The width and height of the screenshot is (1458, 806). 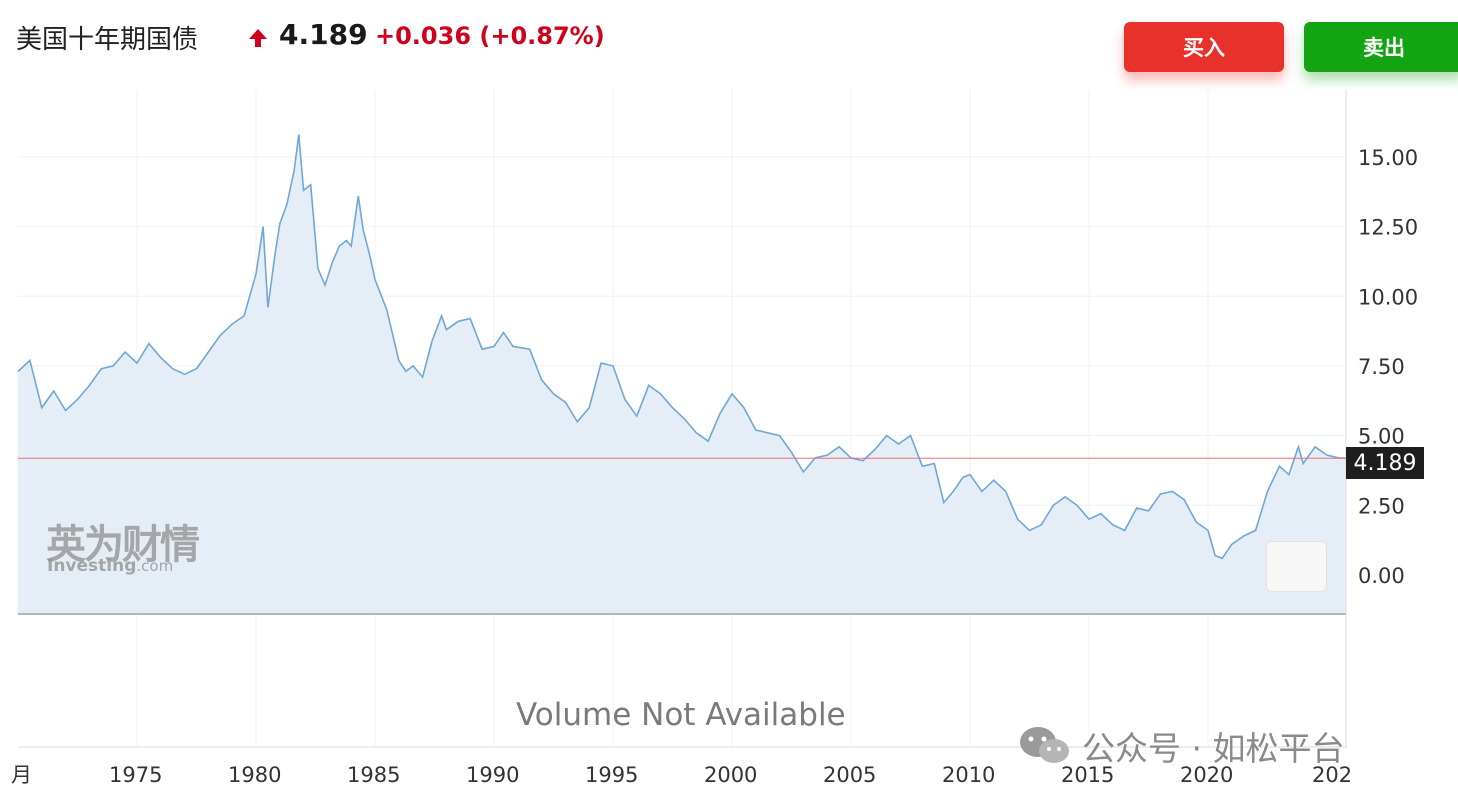 I want to click on buy-button: 买入, so click(x=1204, y=47).